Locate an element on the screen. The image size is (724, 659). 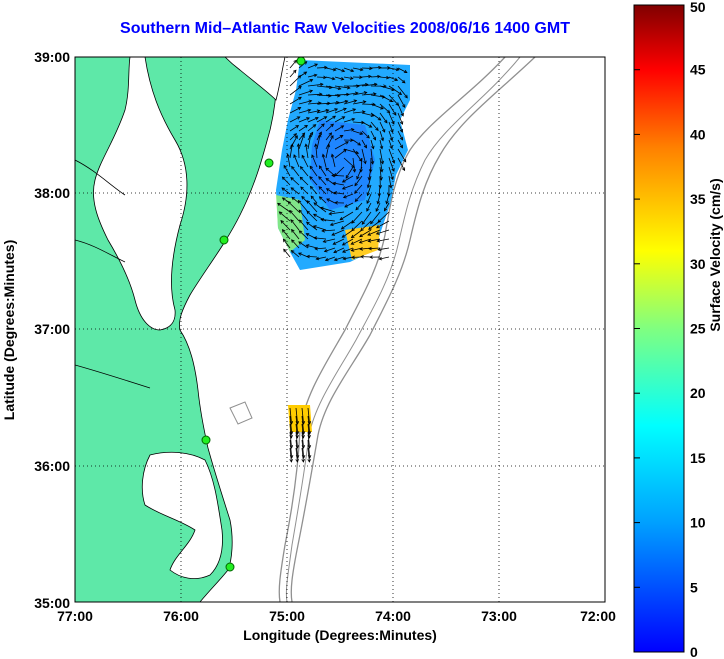
velocity-arrows-south is located at coordinates (300, 435).